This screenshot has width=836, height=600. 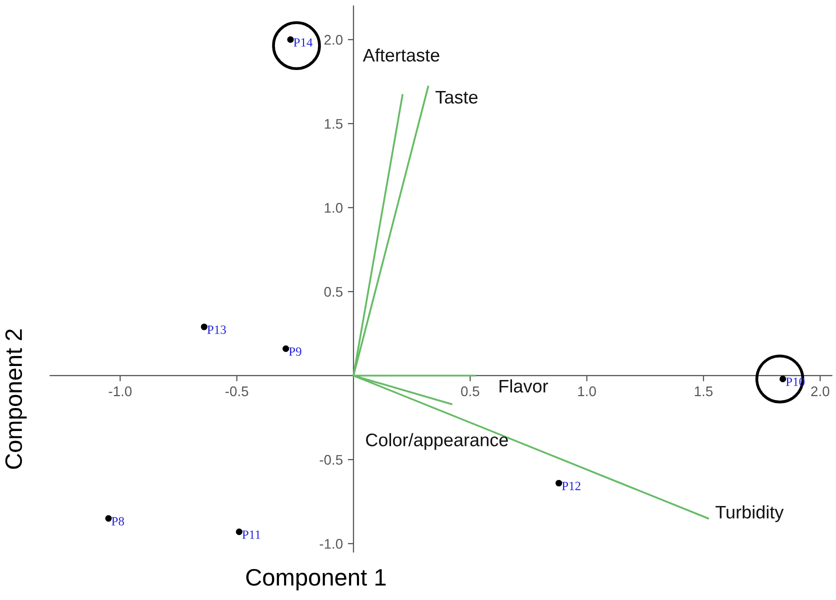 I want to click on annotation: P14, so click(x=303, y=42).